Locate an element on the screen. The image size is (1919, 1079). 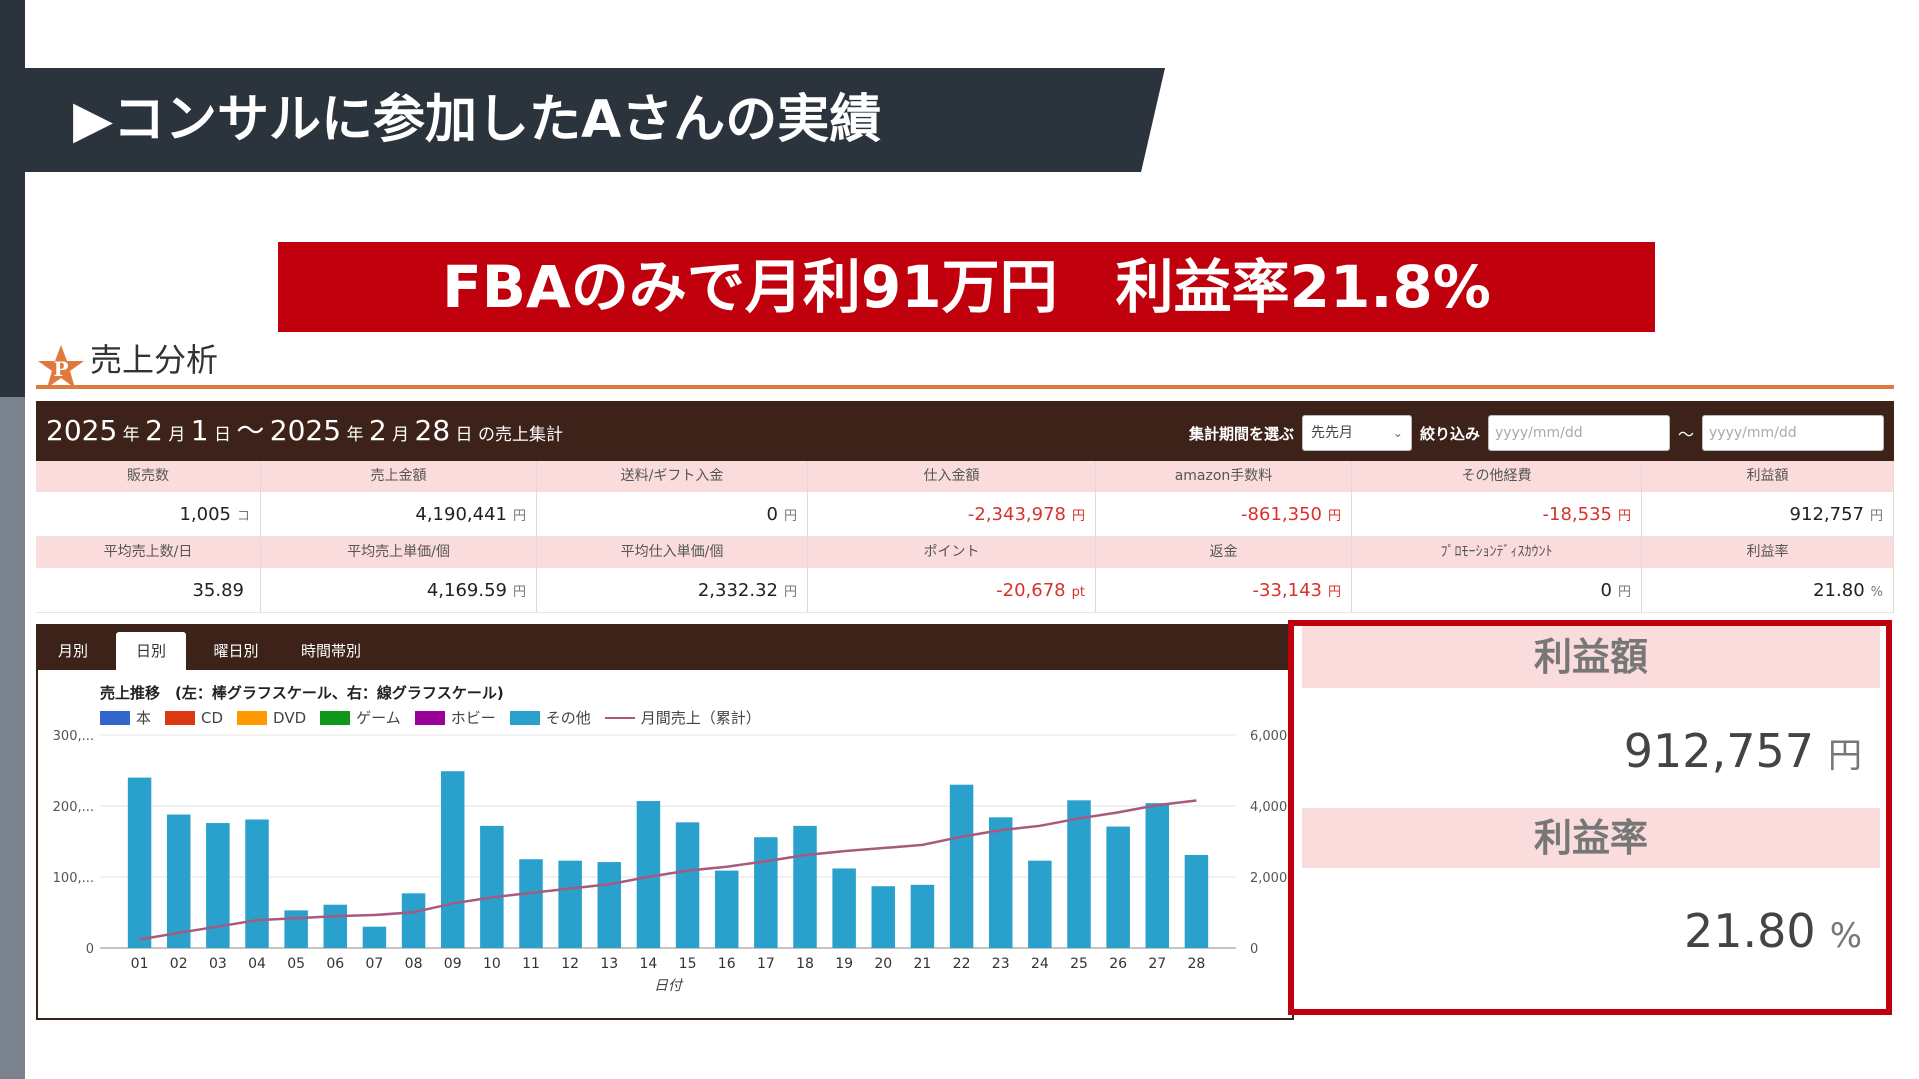
stat-value: 912,757 円 is located at coordinates (1768, 514).